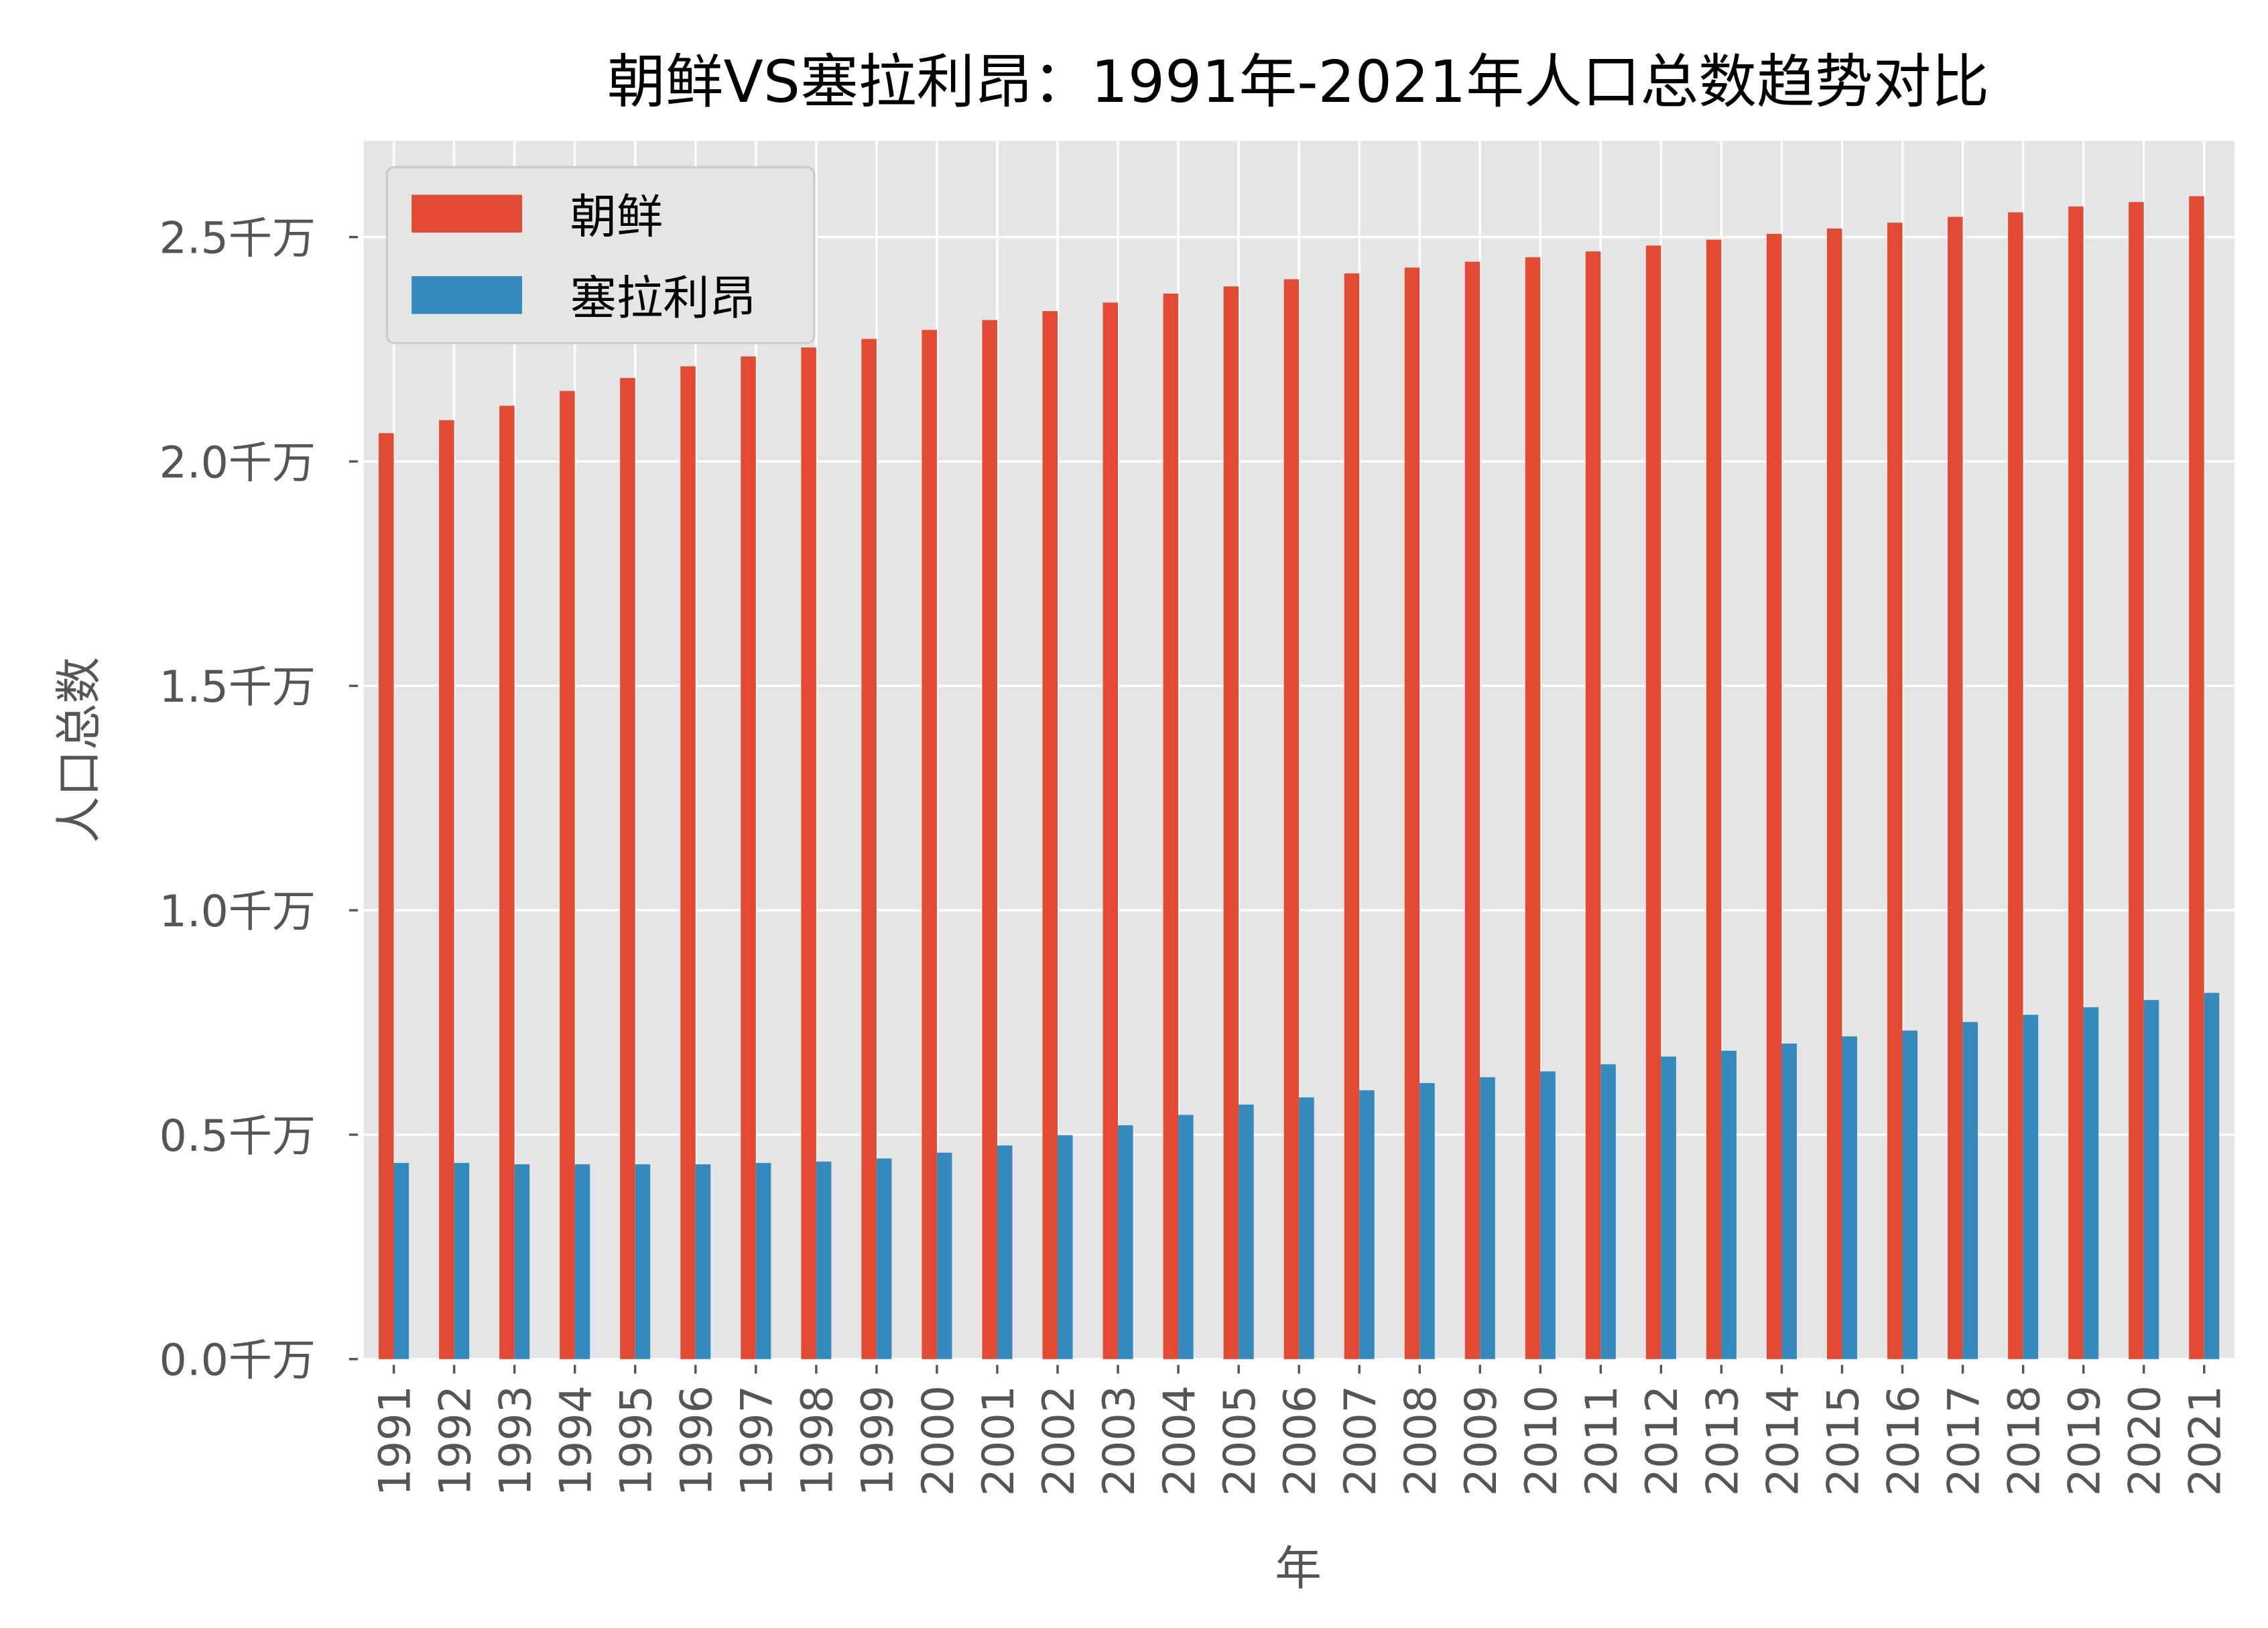 The width and height of the screenshot is (2268, 1628). I want to click on bar-sierra-leone-2016, so click(1910, 1194).